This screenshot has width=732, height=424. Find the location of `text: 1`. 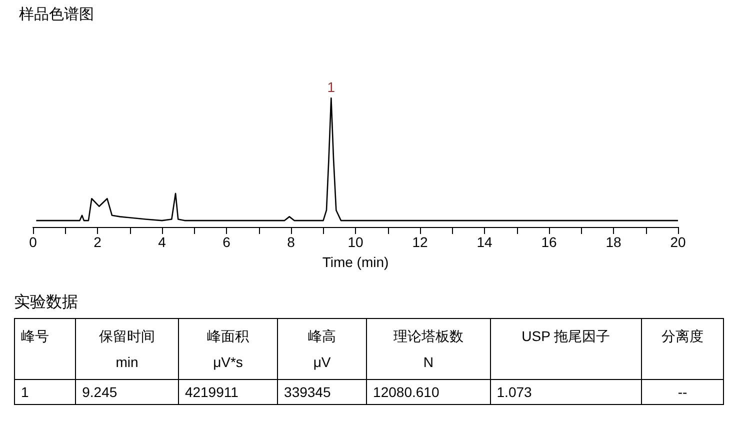

text: 1 is located at coordinates (45, 392).